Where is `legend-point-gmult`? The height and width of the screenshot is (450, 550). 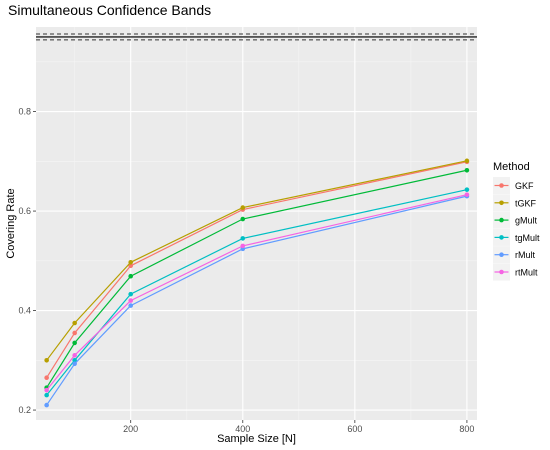 legend-point-gmult is located at coordinates (501, 220).